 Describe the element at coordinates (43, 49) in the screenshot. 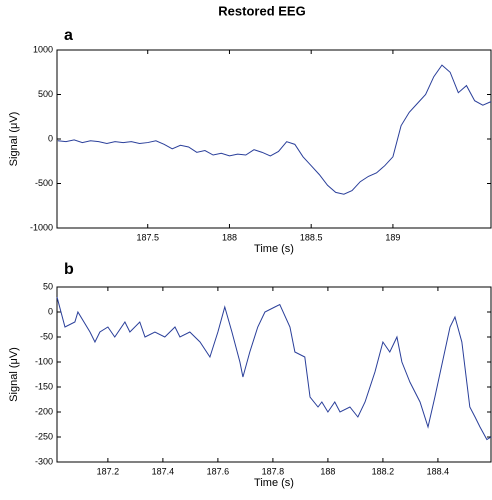

I see `y-tick-label: 1000` at that location.